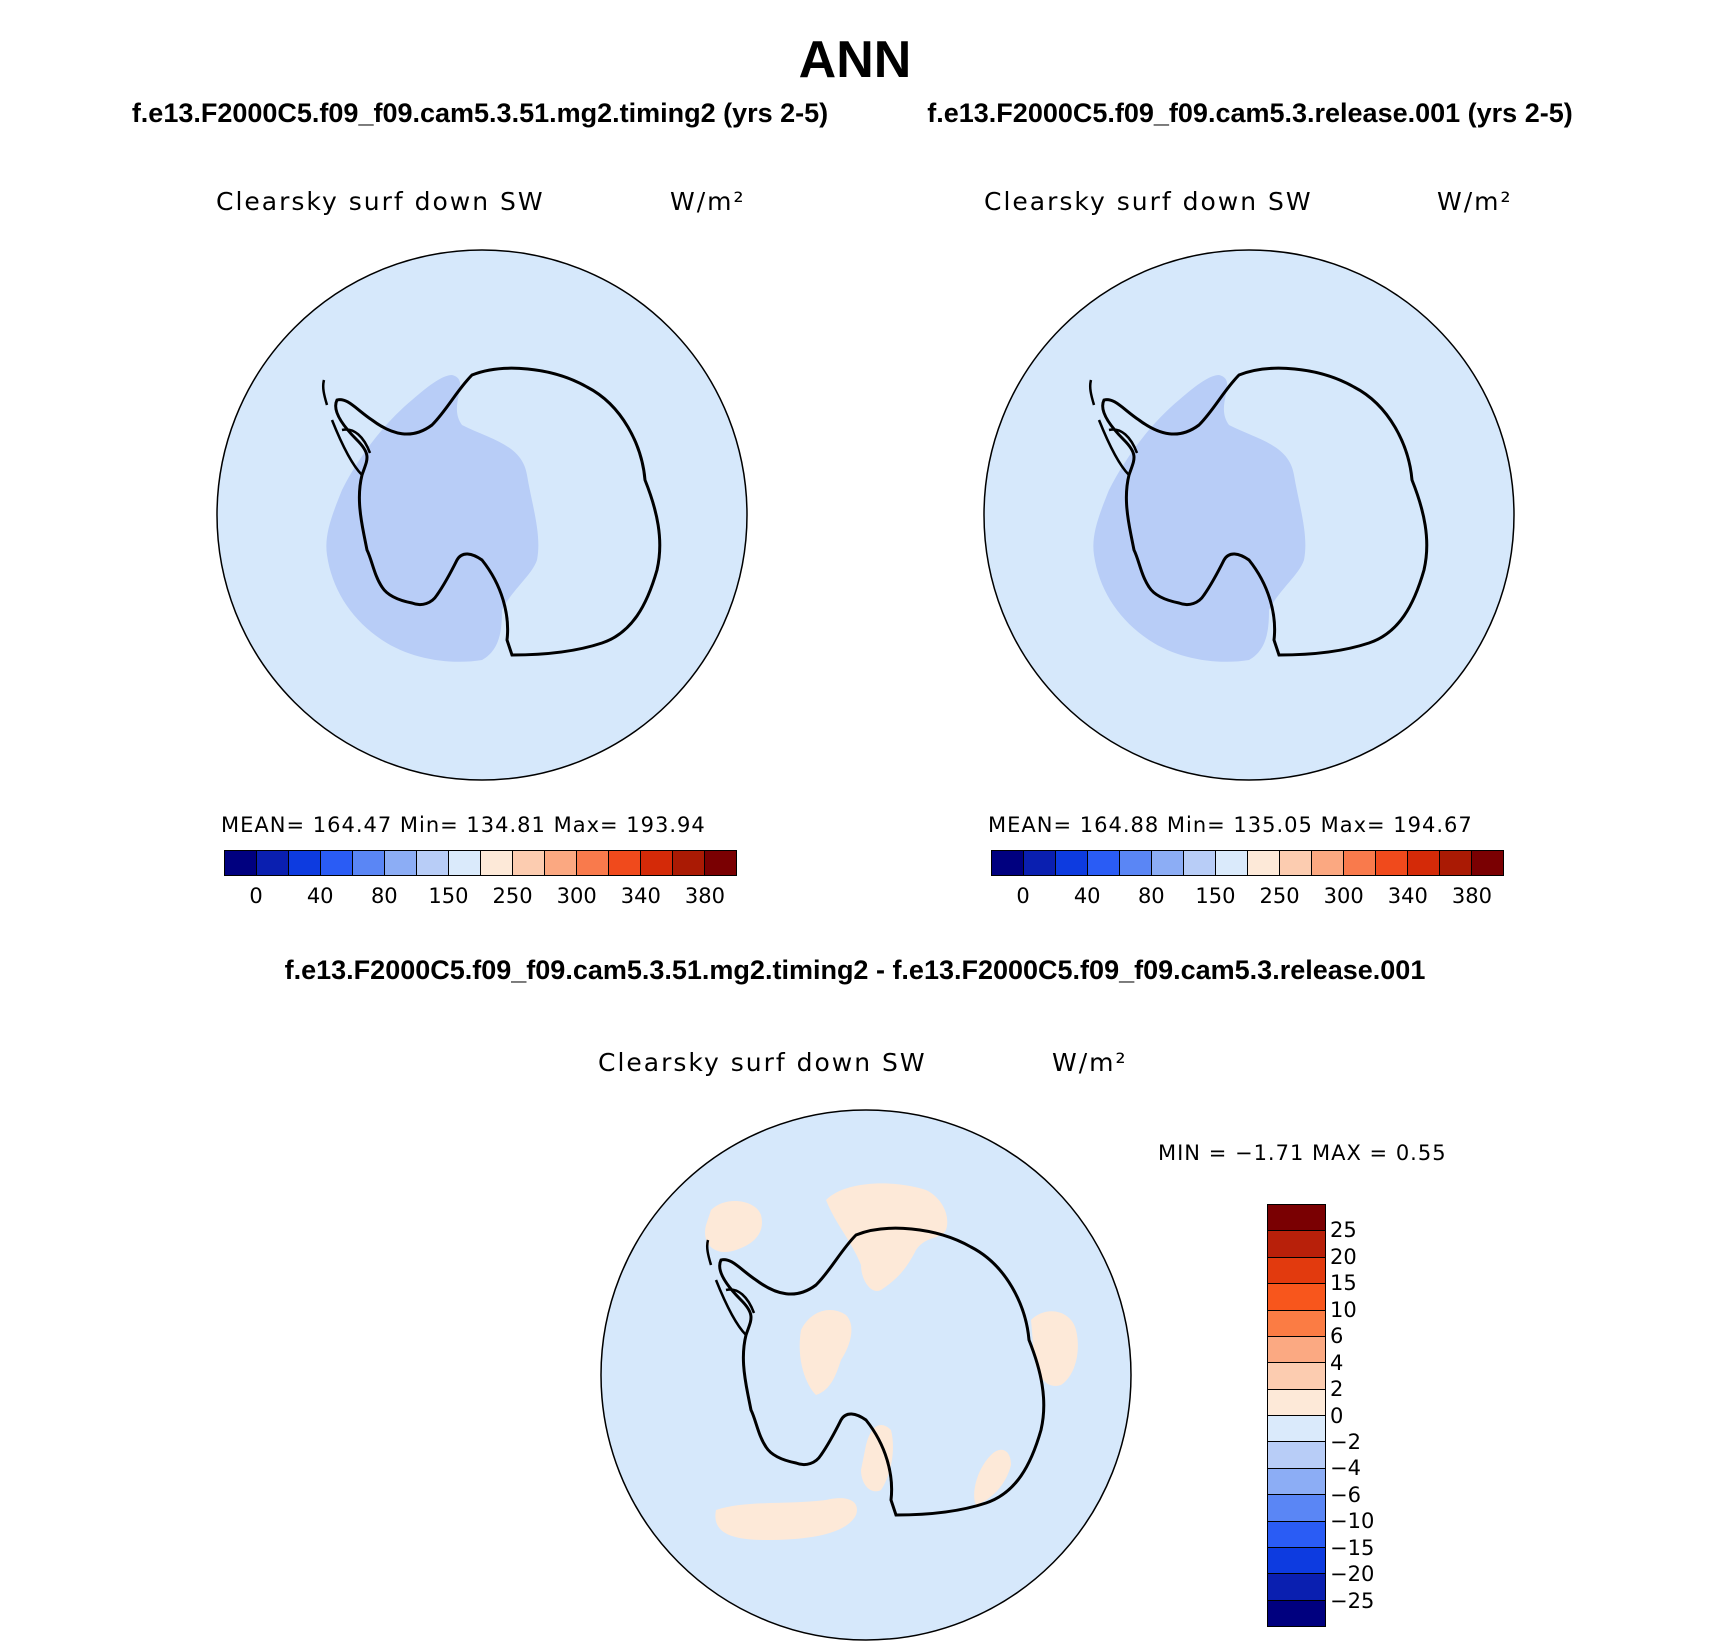 The image size is (1710, 1643). I want to click on difference-colorbar-tick-label: −2, so click(1345, 1441).